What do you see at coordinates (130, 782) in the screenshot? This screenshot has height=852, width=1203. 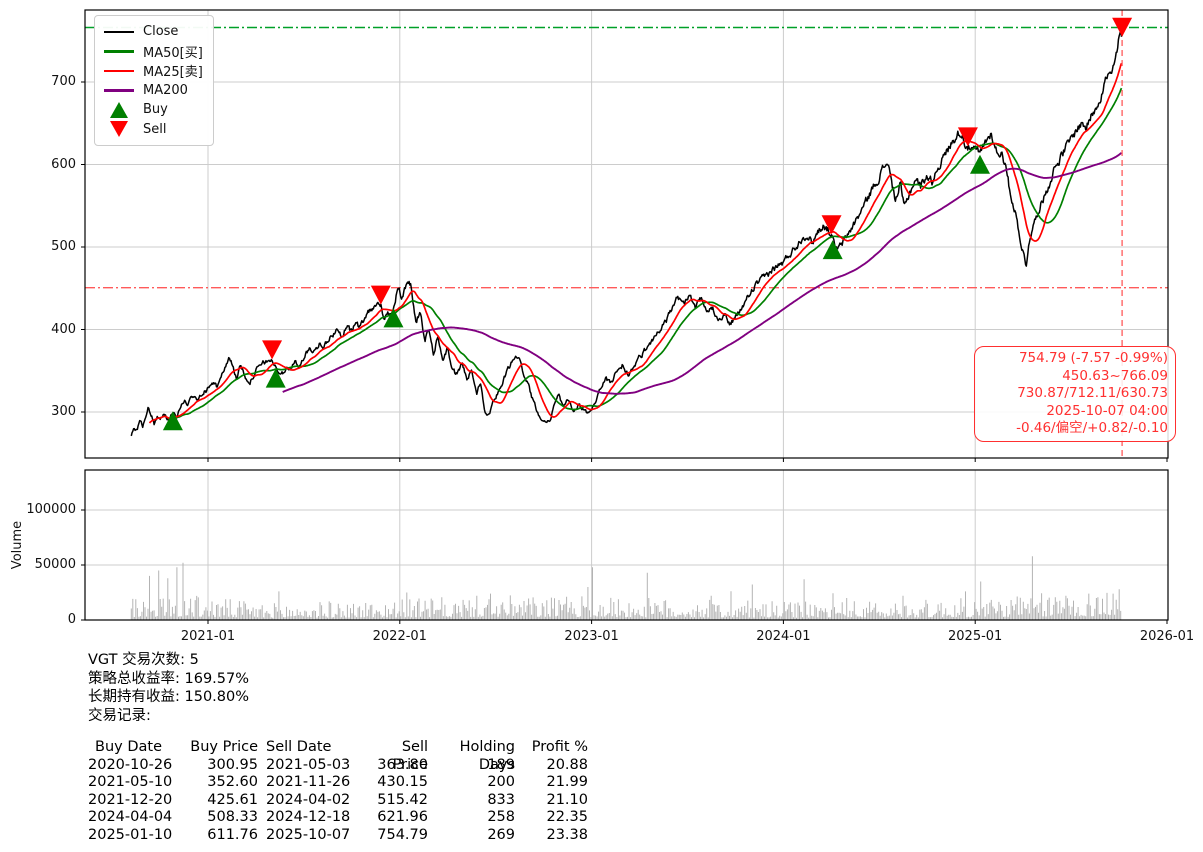 I see `table-cell: 2021-05-10` at bounding box center [130, 782].